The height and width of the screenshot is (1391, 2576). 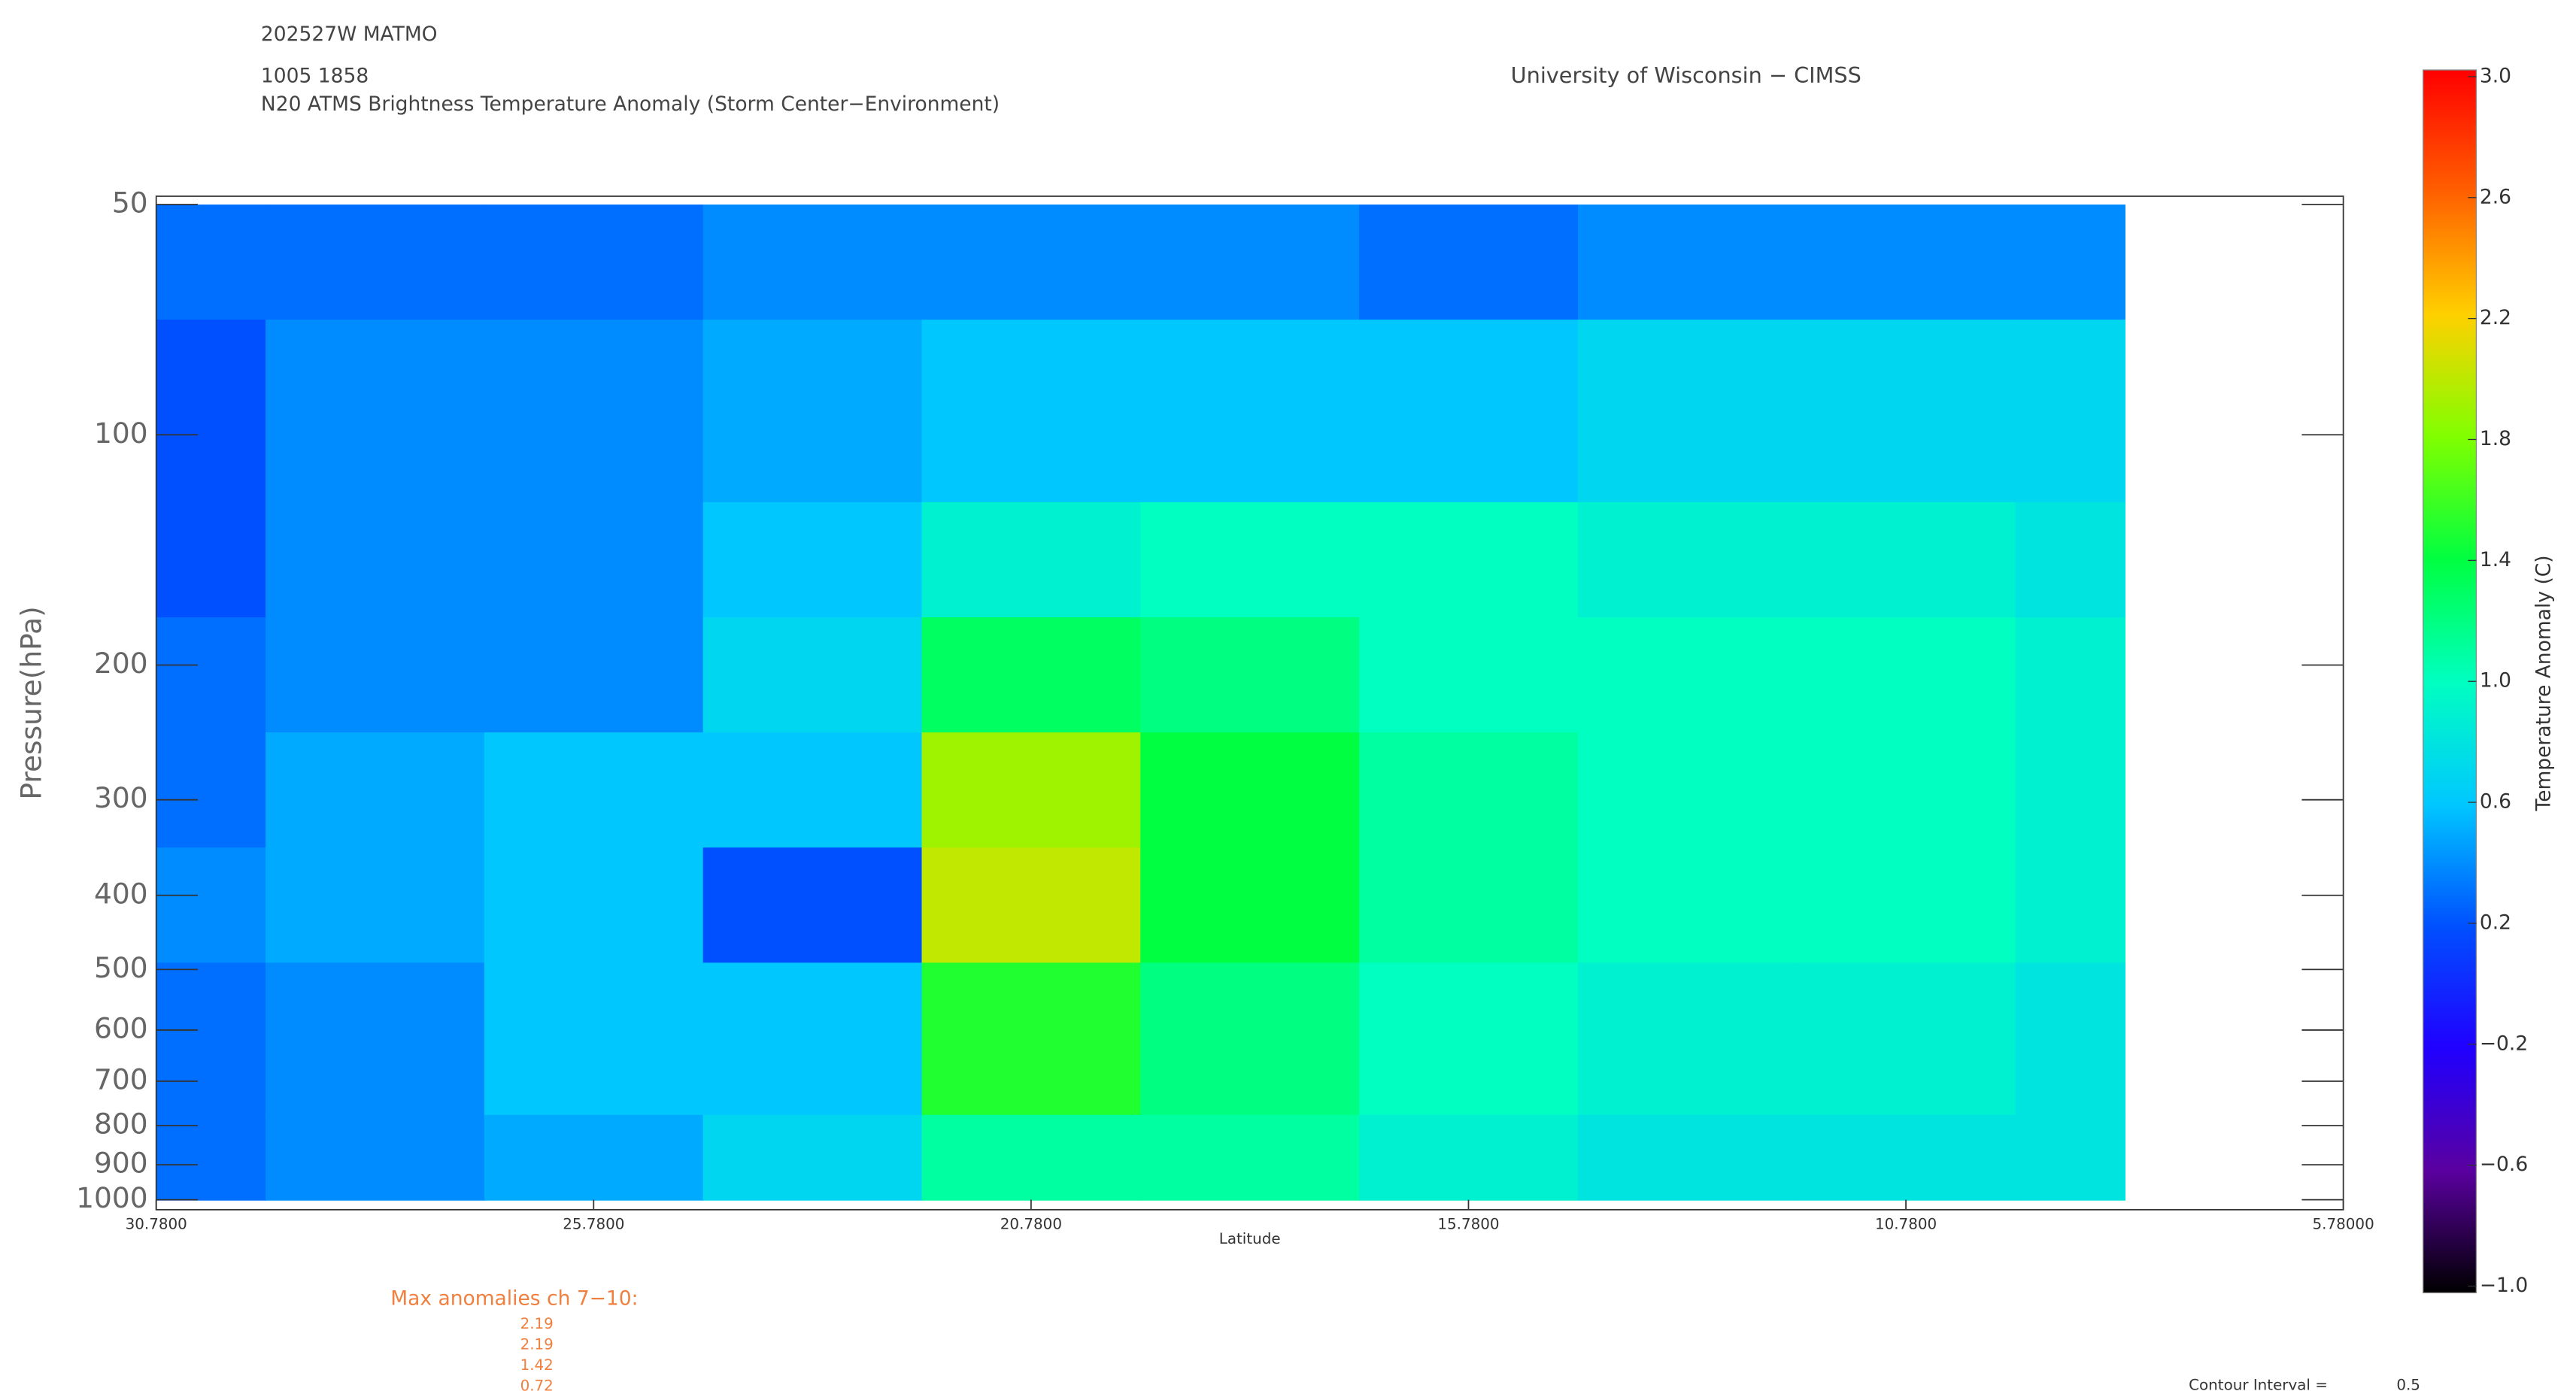 What do you see at coordinates (2504, 1285) in the screenshot?
I see `colorbar-tick-label: −1.0` at bounding box center [2504, 1285].